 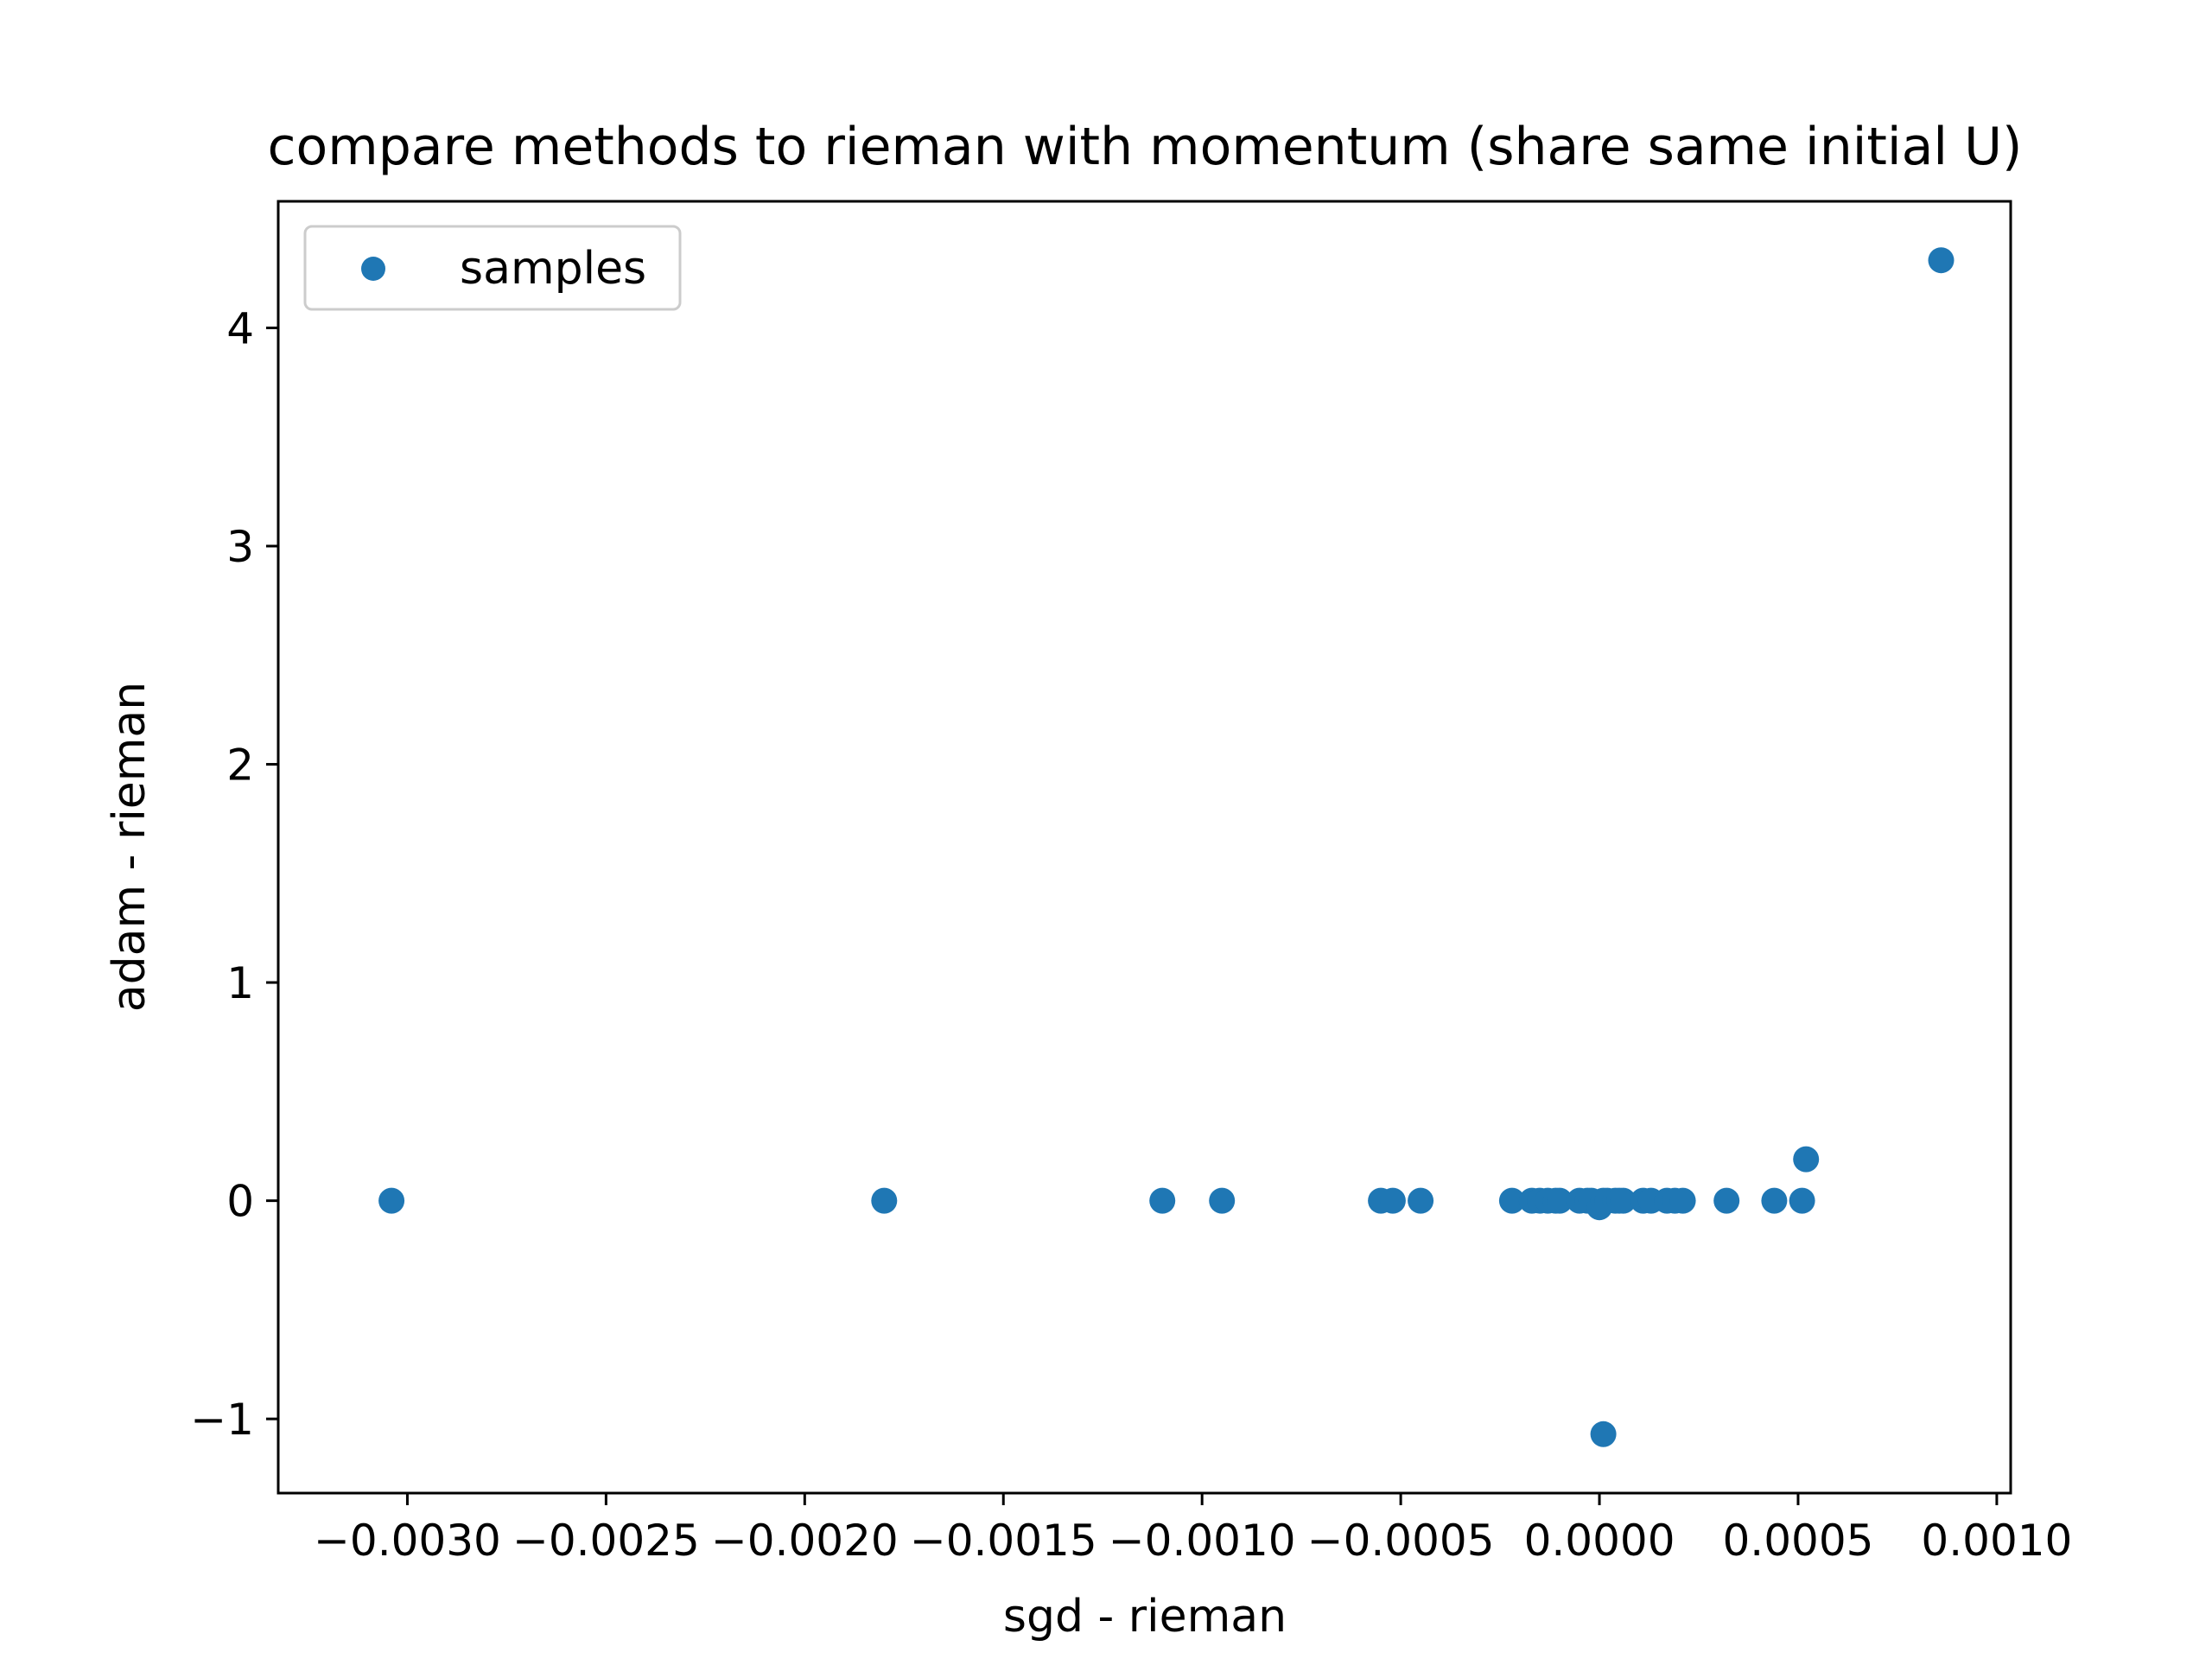 What do you see at coordinates (240, 547) in the screenshot?
I see `y-tick-label: 3` at bounding box center [240, 547].